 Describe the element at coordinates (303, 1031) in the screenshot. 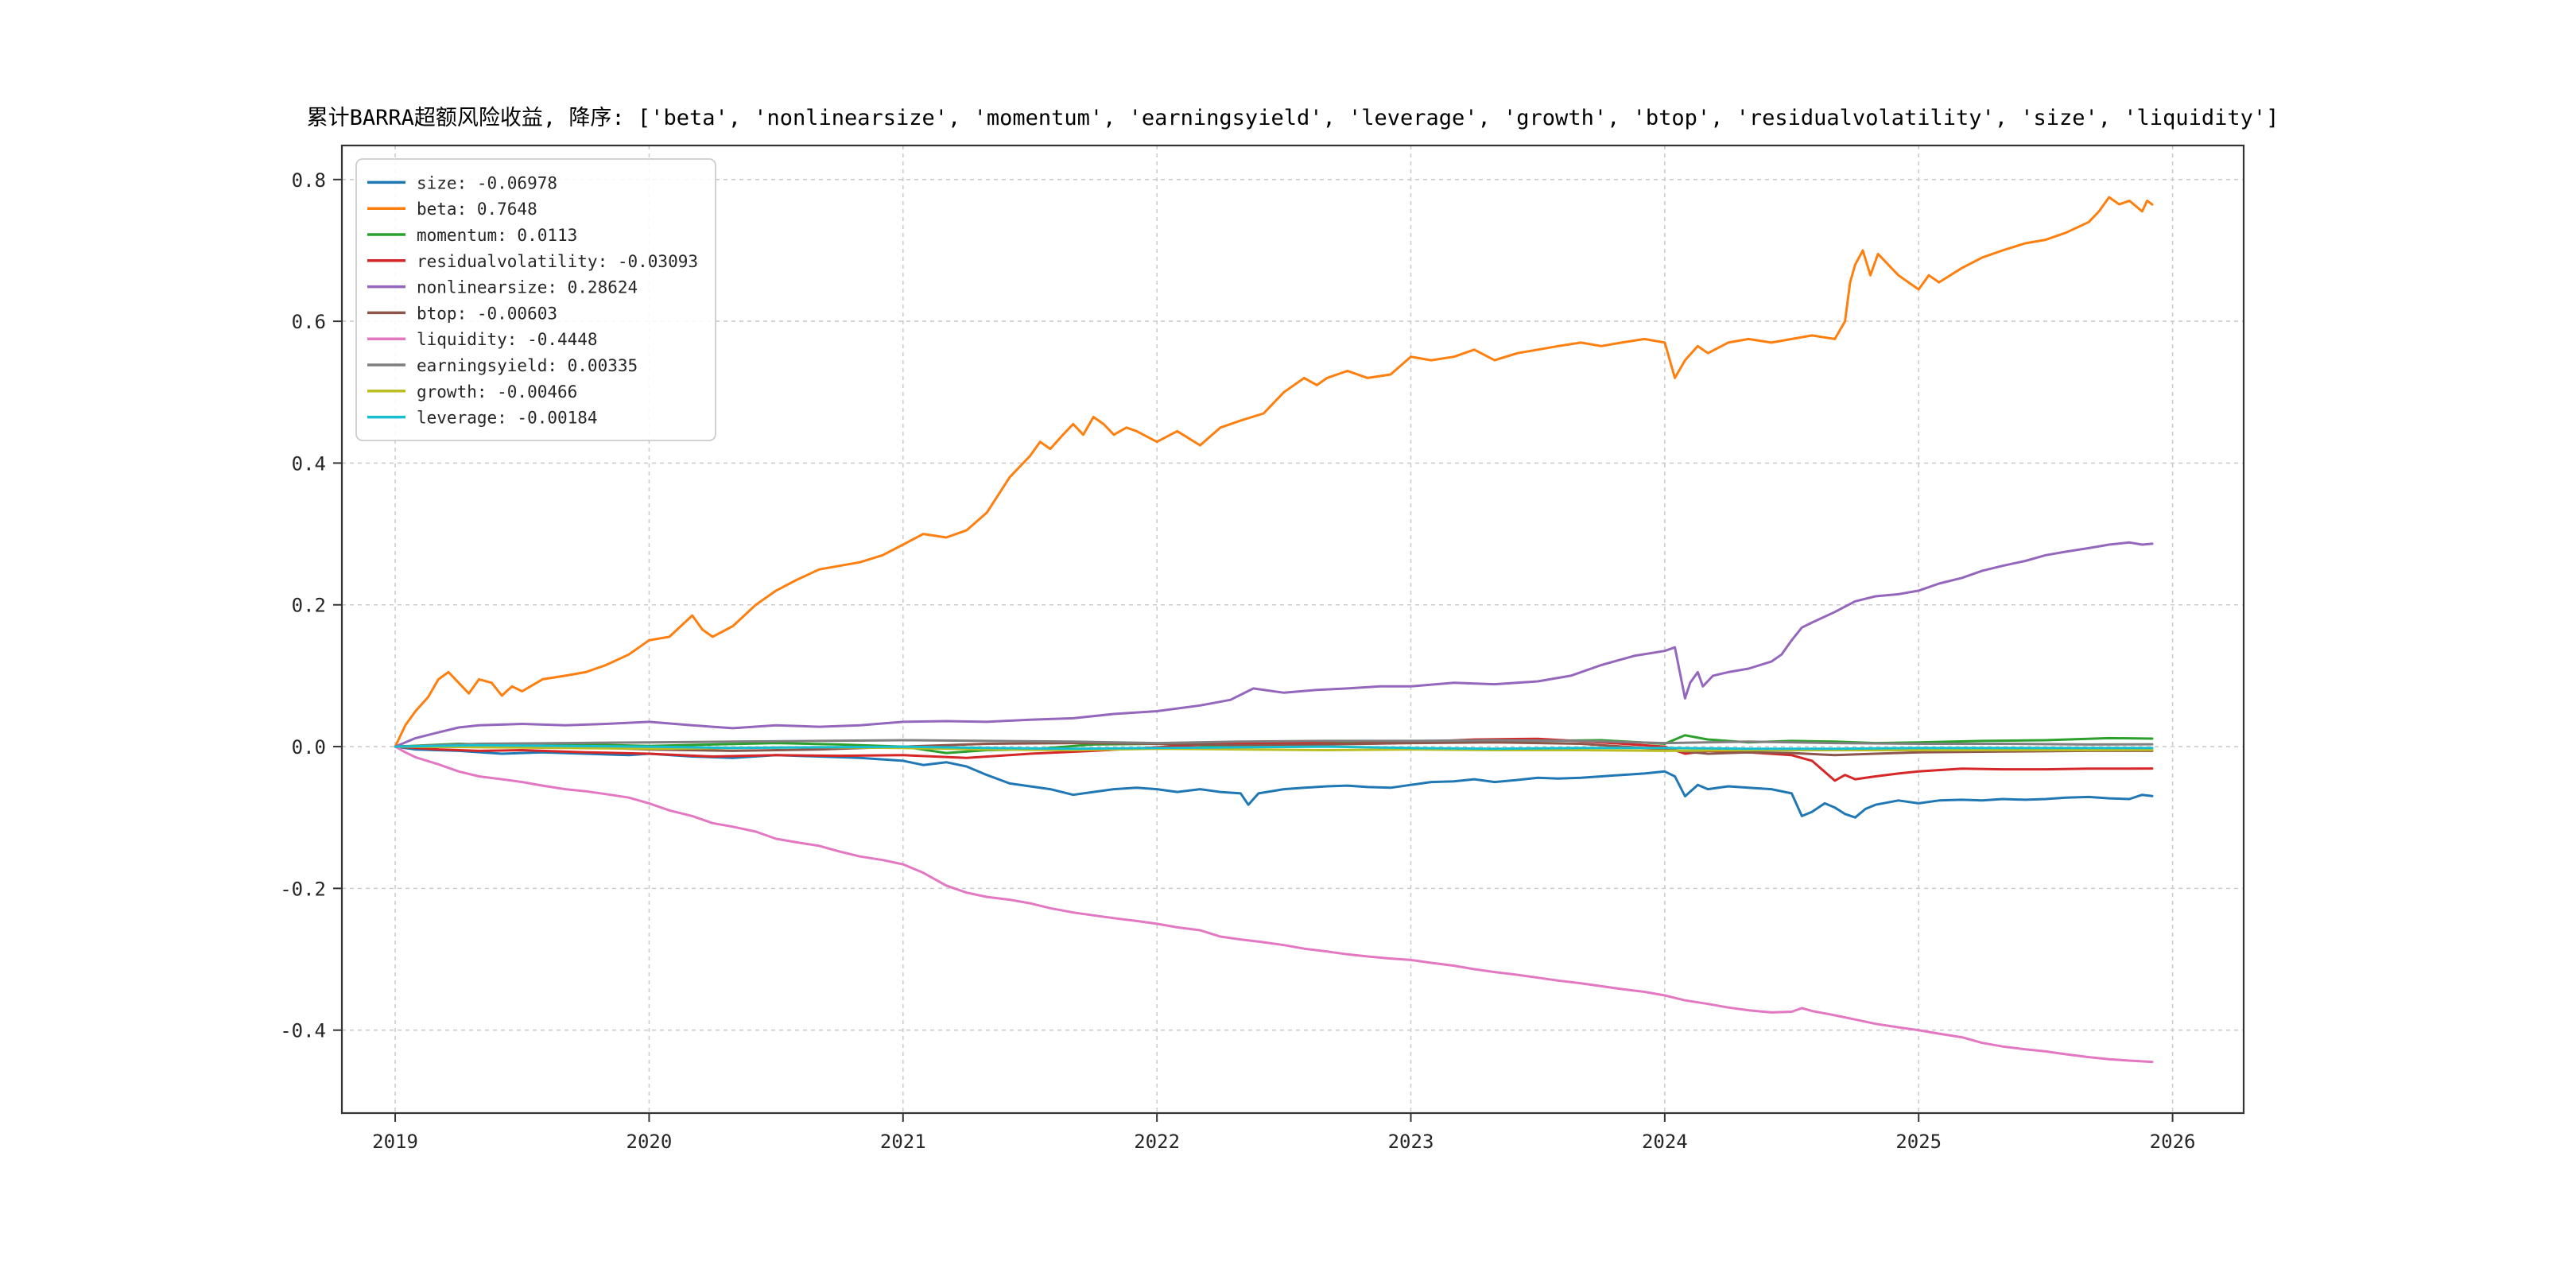

I see `y-tick-label: -0.4` at that location.